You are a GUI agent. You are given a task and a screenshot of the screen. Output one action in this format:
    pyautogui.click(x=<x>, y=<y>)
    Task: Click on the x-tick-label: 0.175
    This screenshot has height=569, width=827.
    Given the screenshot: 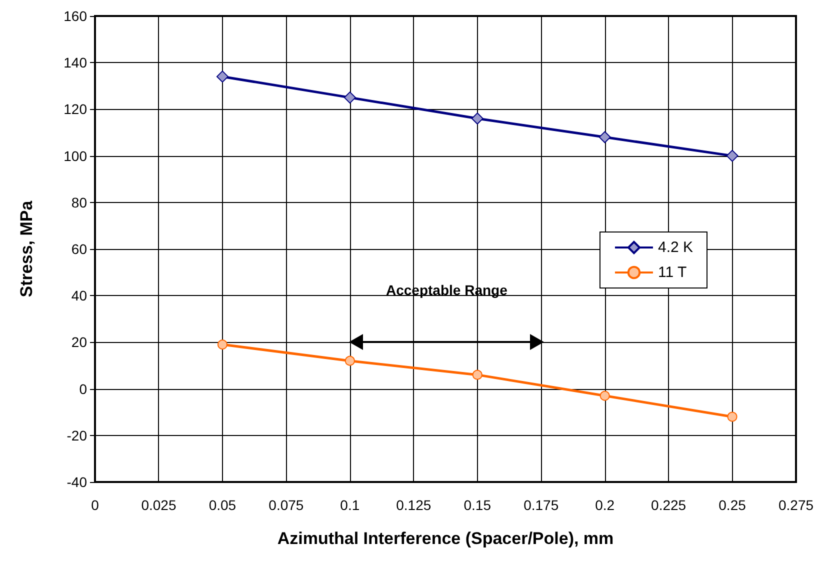 What is the action you would take?
    pyautogui.click(x=541, y=505)
    